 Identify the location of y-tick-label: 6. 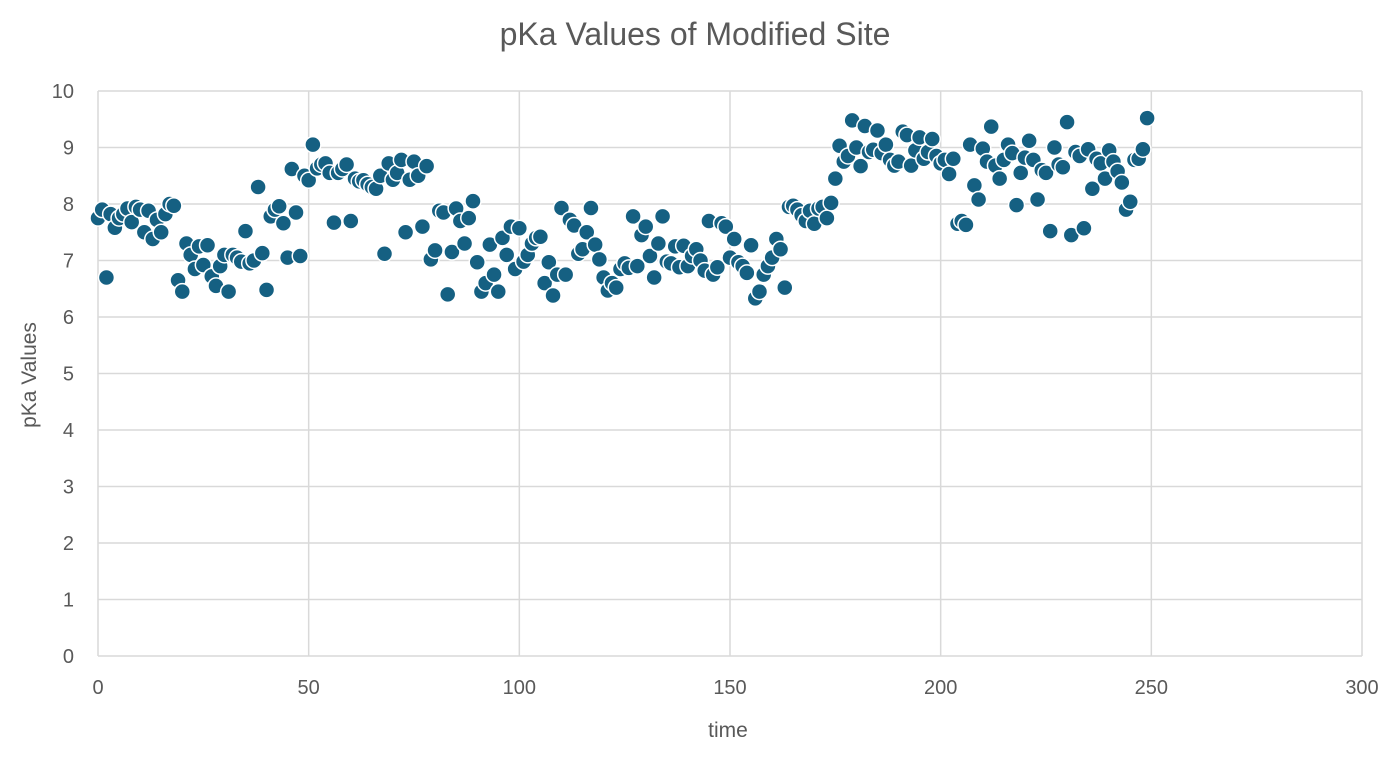
(68, 318).